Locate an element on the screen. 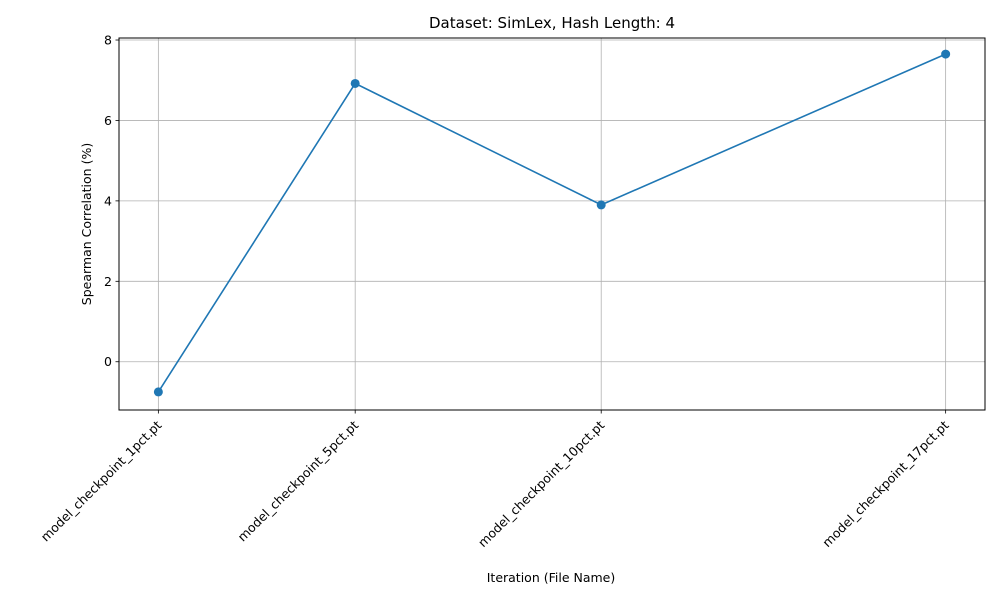  y-tick-label: 2 is located at coordinates (108, 281).